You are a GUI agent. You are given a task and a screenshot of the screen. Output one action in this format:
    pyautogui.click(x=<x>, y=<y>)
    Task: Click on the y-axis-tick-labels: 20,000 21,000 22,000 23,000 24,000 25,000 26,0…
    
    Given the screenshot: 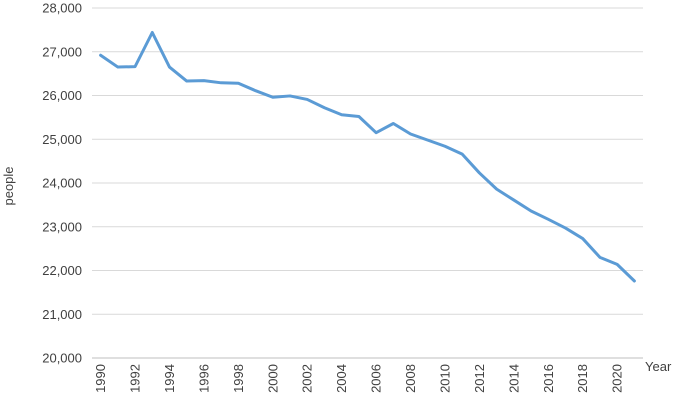 What is the action you would take?
    pyautogui.click(x=62, y=183)
    